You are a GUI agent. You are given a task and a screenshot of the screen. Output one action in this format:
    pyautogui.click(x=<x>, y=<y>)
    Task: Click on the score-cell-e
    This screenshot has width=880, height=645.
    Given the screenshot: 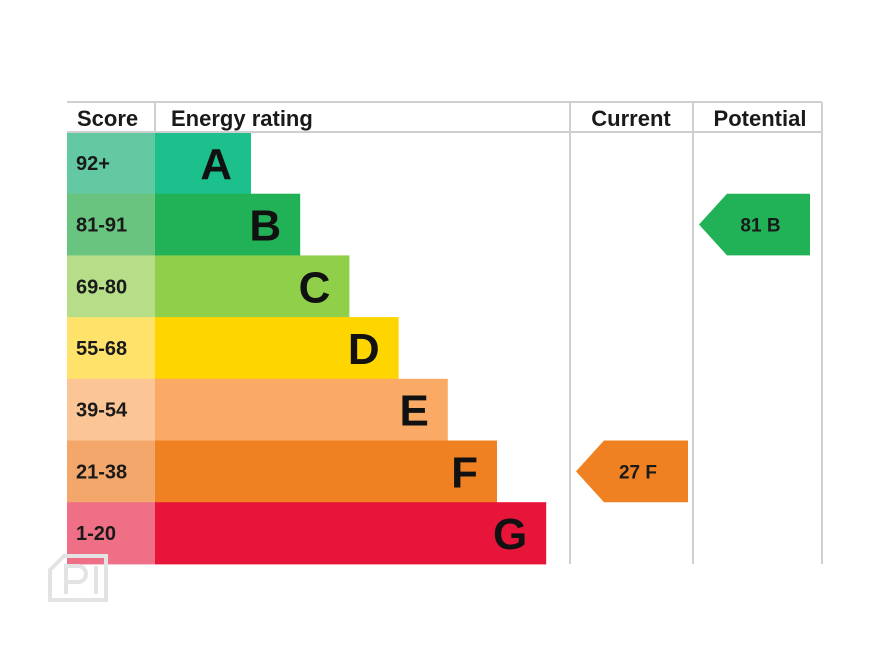 What is the action you would take?
    pyautogui.click(x=111, y=409)
    